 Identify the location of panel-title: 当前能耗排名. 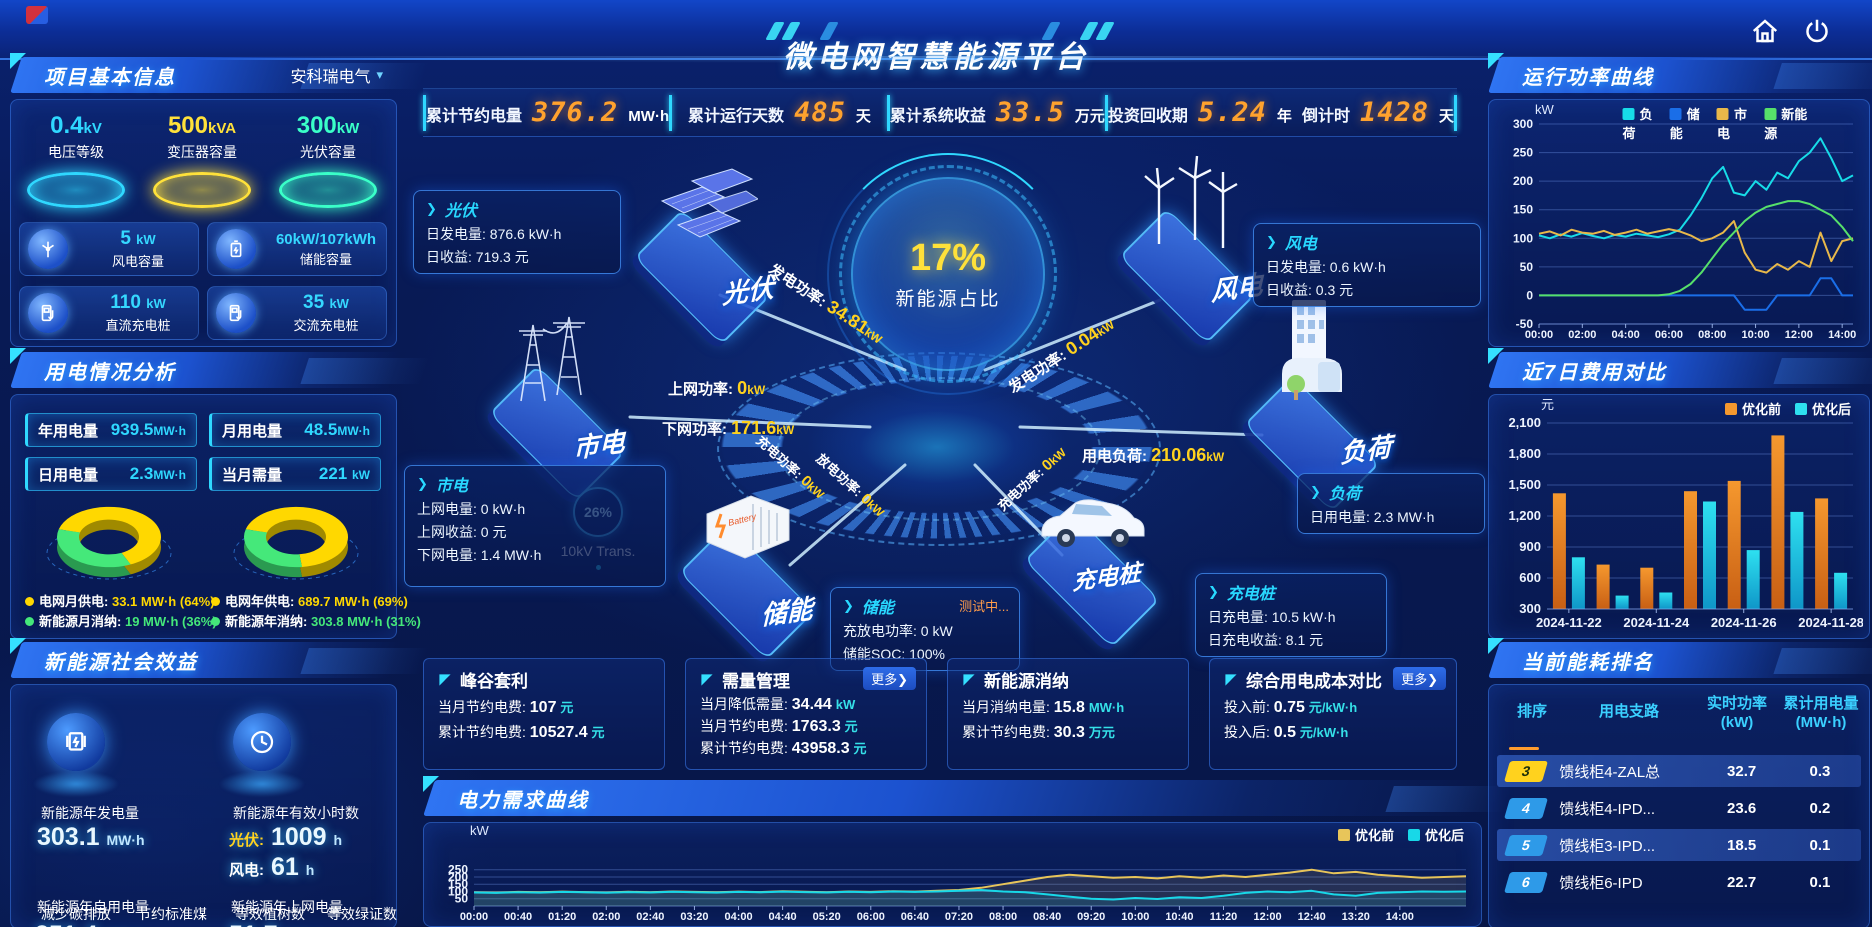
(1588, 663).